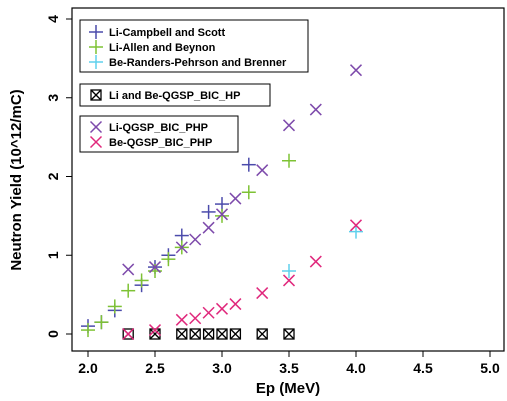  Describe the element at coordinates (423, 368) in the screenshot. I see `x-tick-label: 4.5` at that location.